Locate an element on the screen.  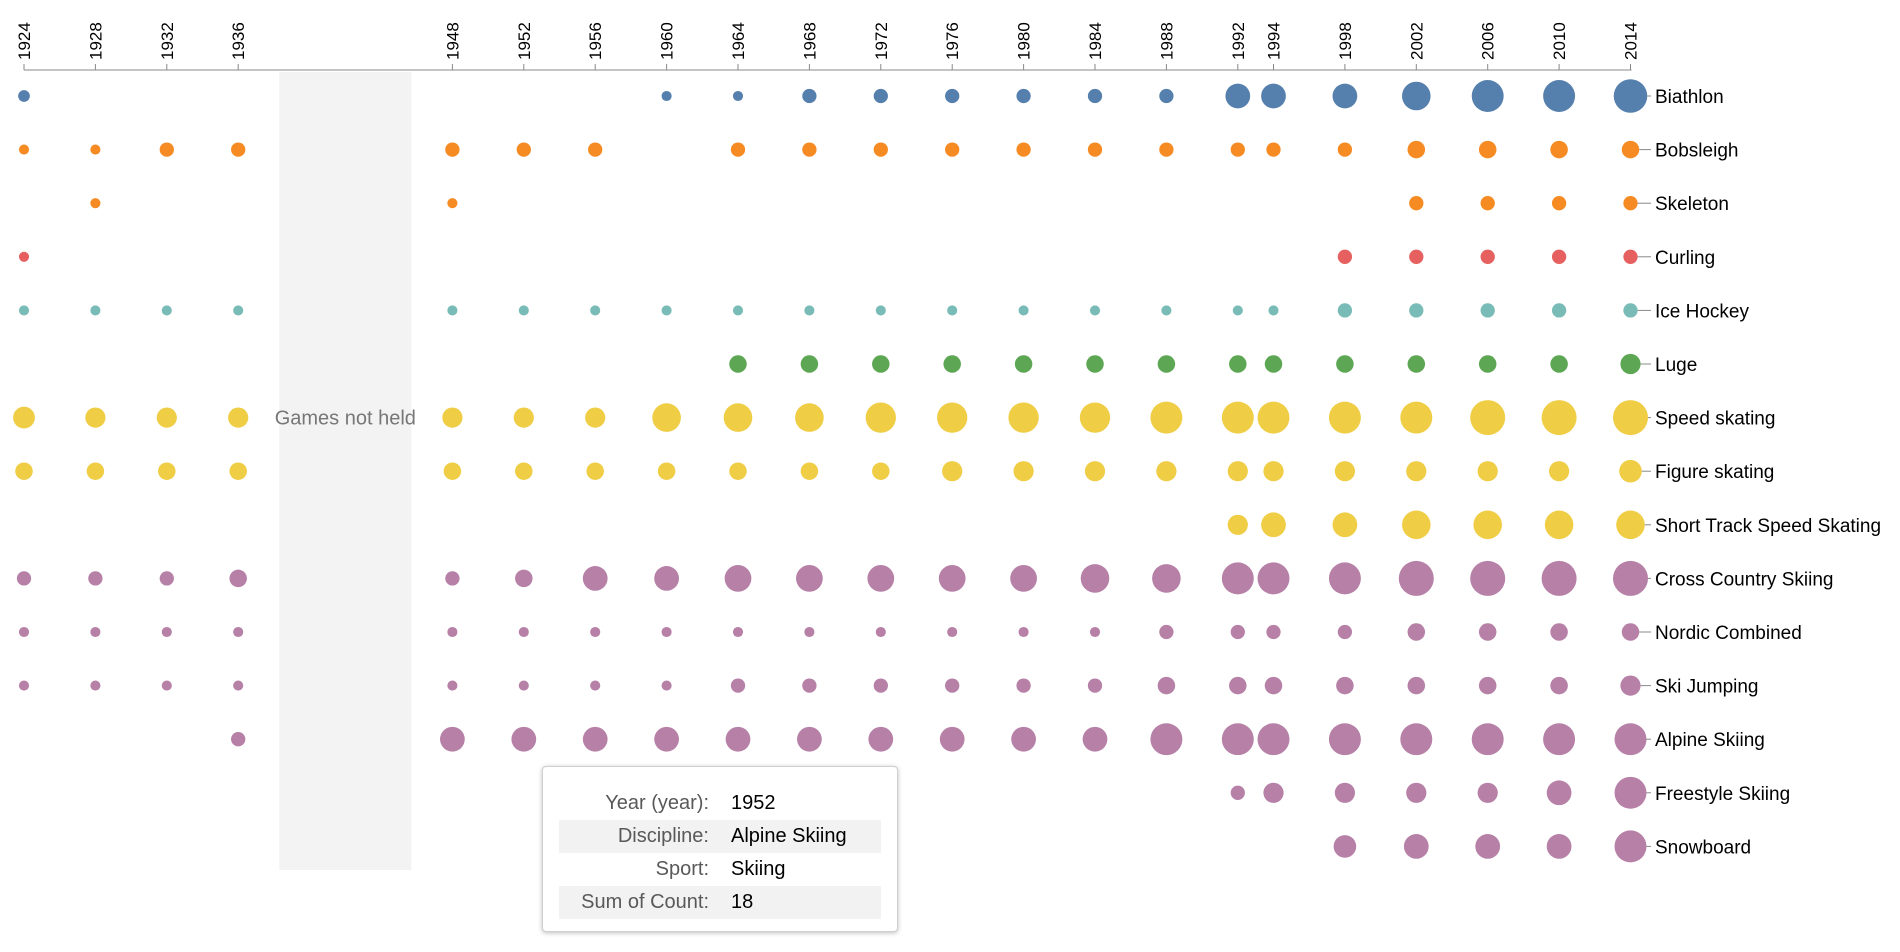
discipline-row: Cross Country Skiing is located at coordinates (924, 578).